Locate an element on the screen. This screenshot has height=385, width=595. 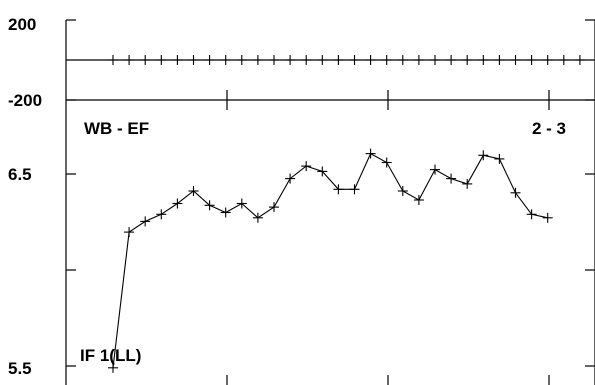
panel-label-right: 2 - 3 is located at coordinates (549, 128).